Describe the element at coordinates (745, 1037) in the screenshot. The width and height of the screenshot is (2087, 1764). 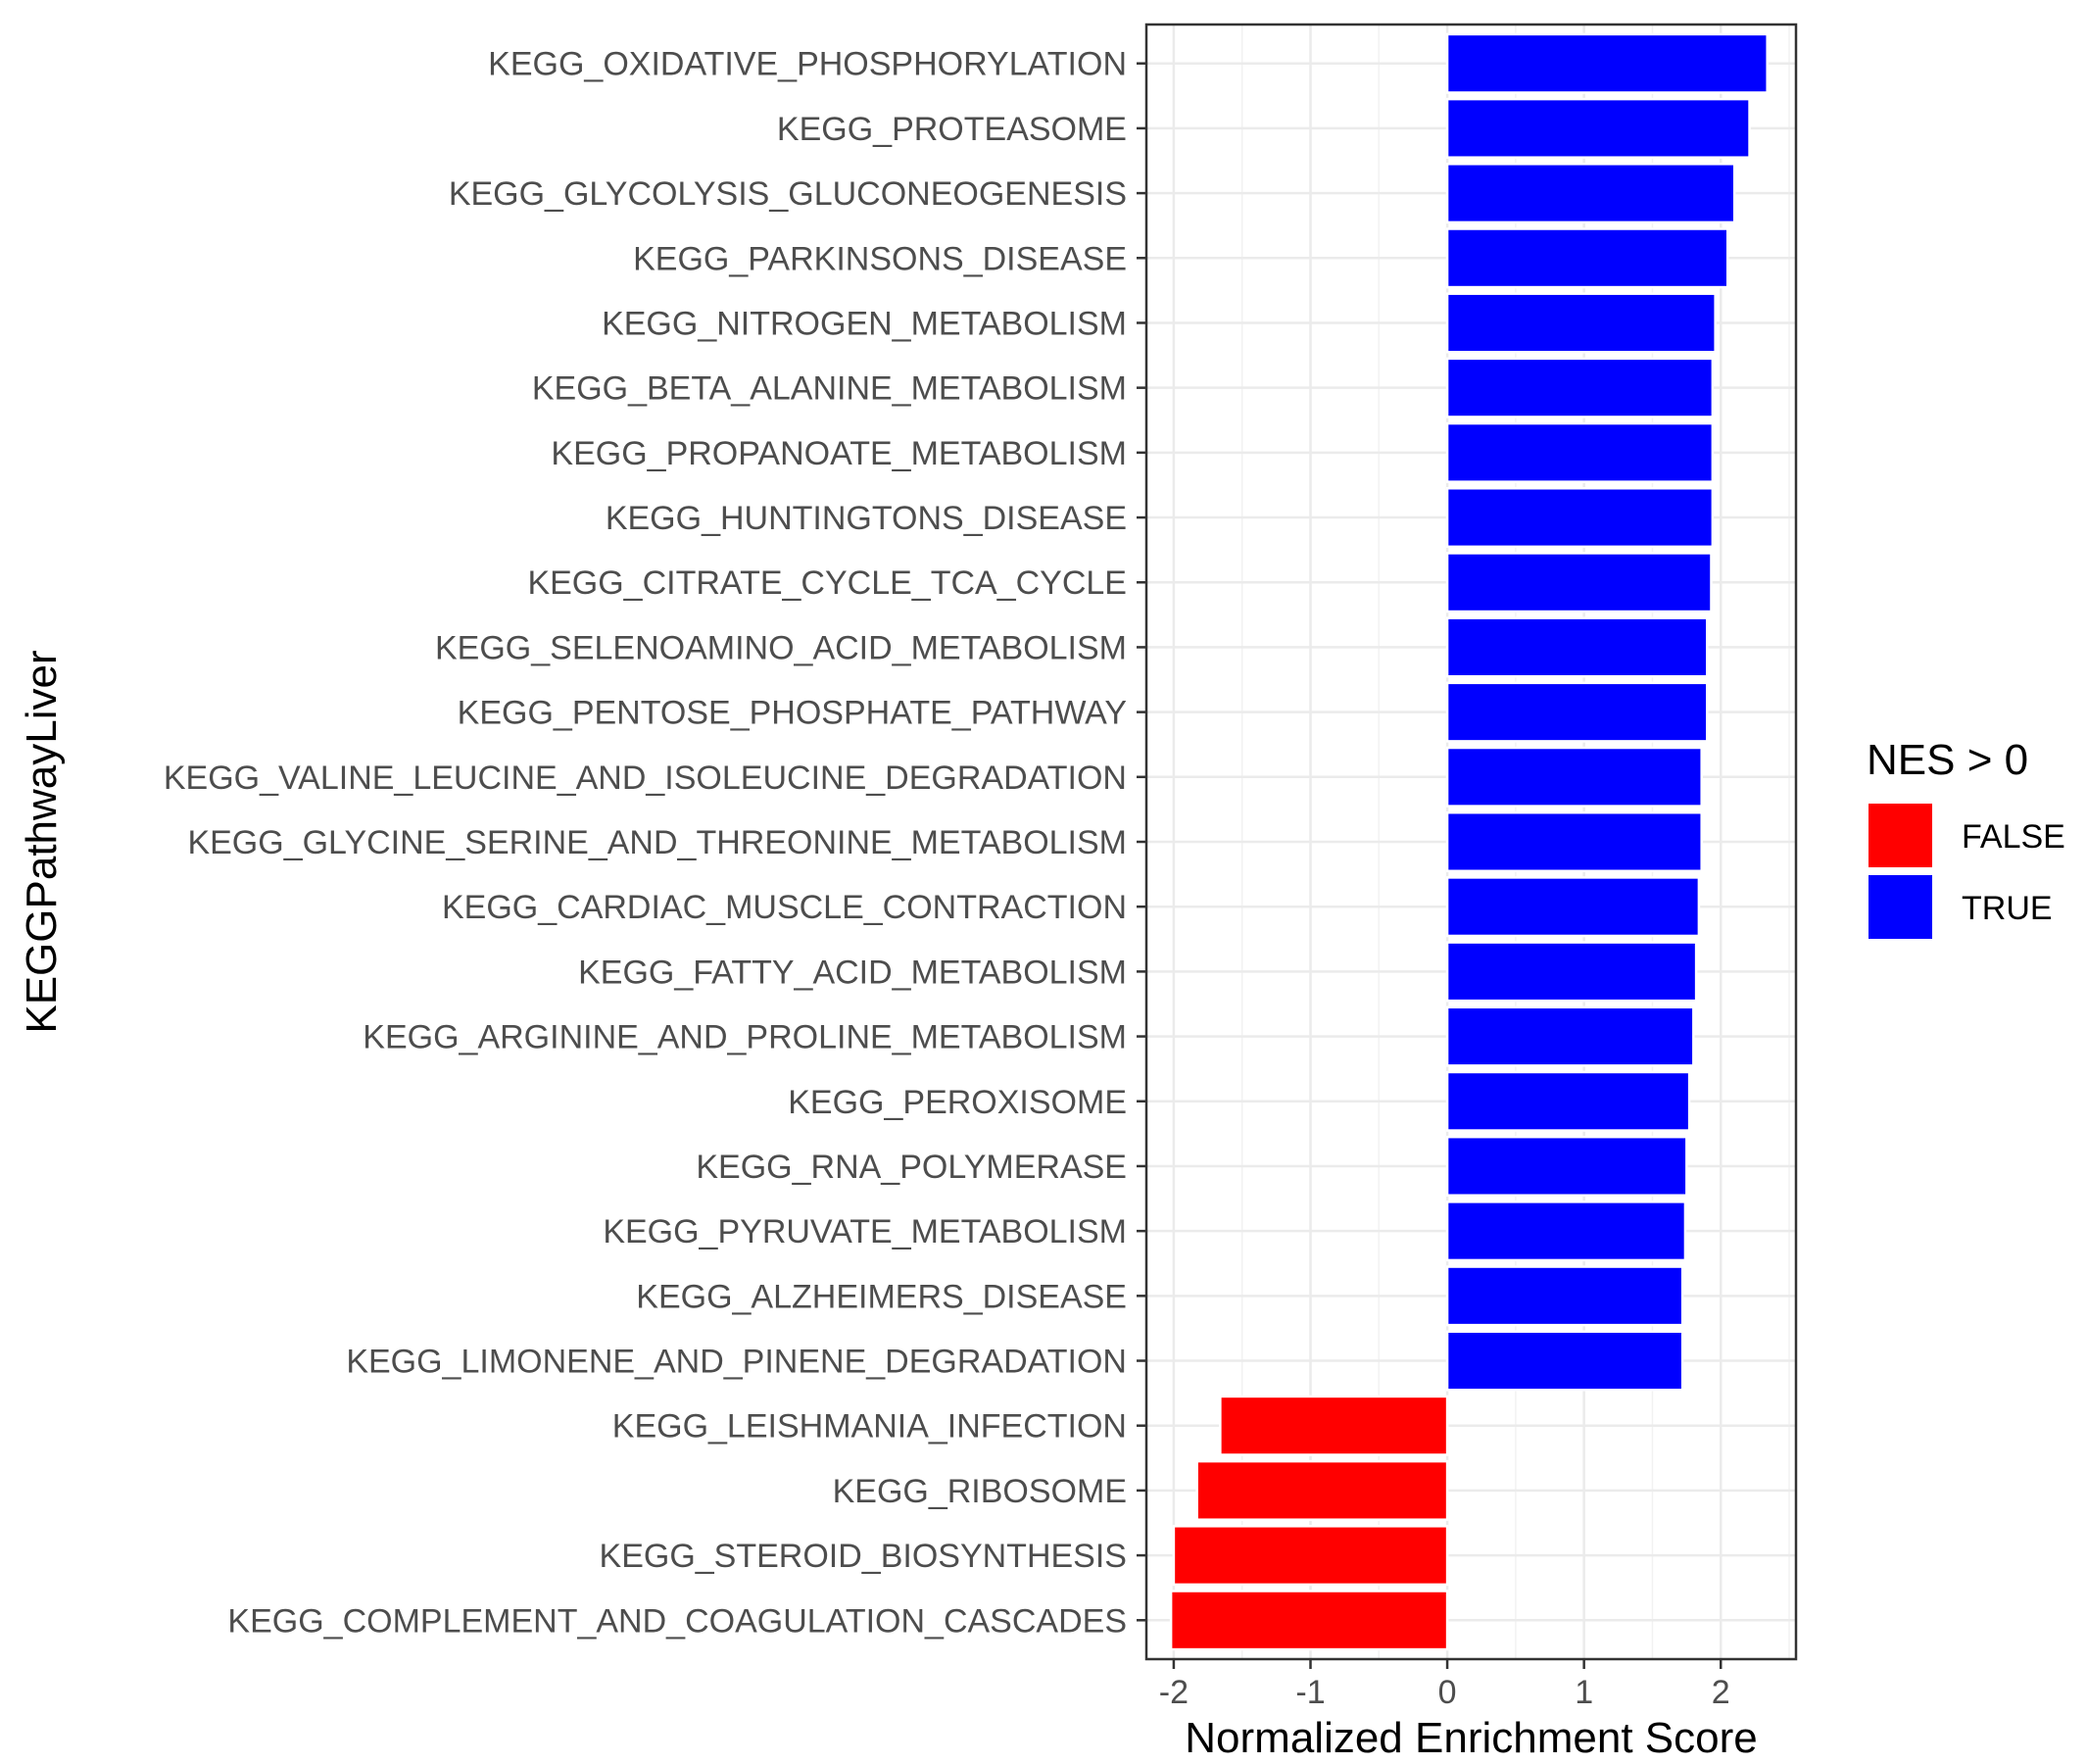
I see `y-tick-label: KEGG_ARGININE_AND_PROLINE_METABOLISM` at that location.